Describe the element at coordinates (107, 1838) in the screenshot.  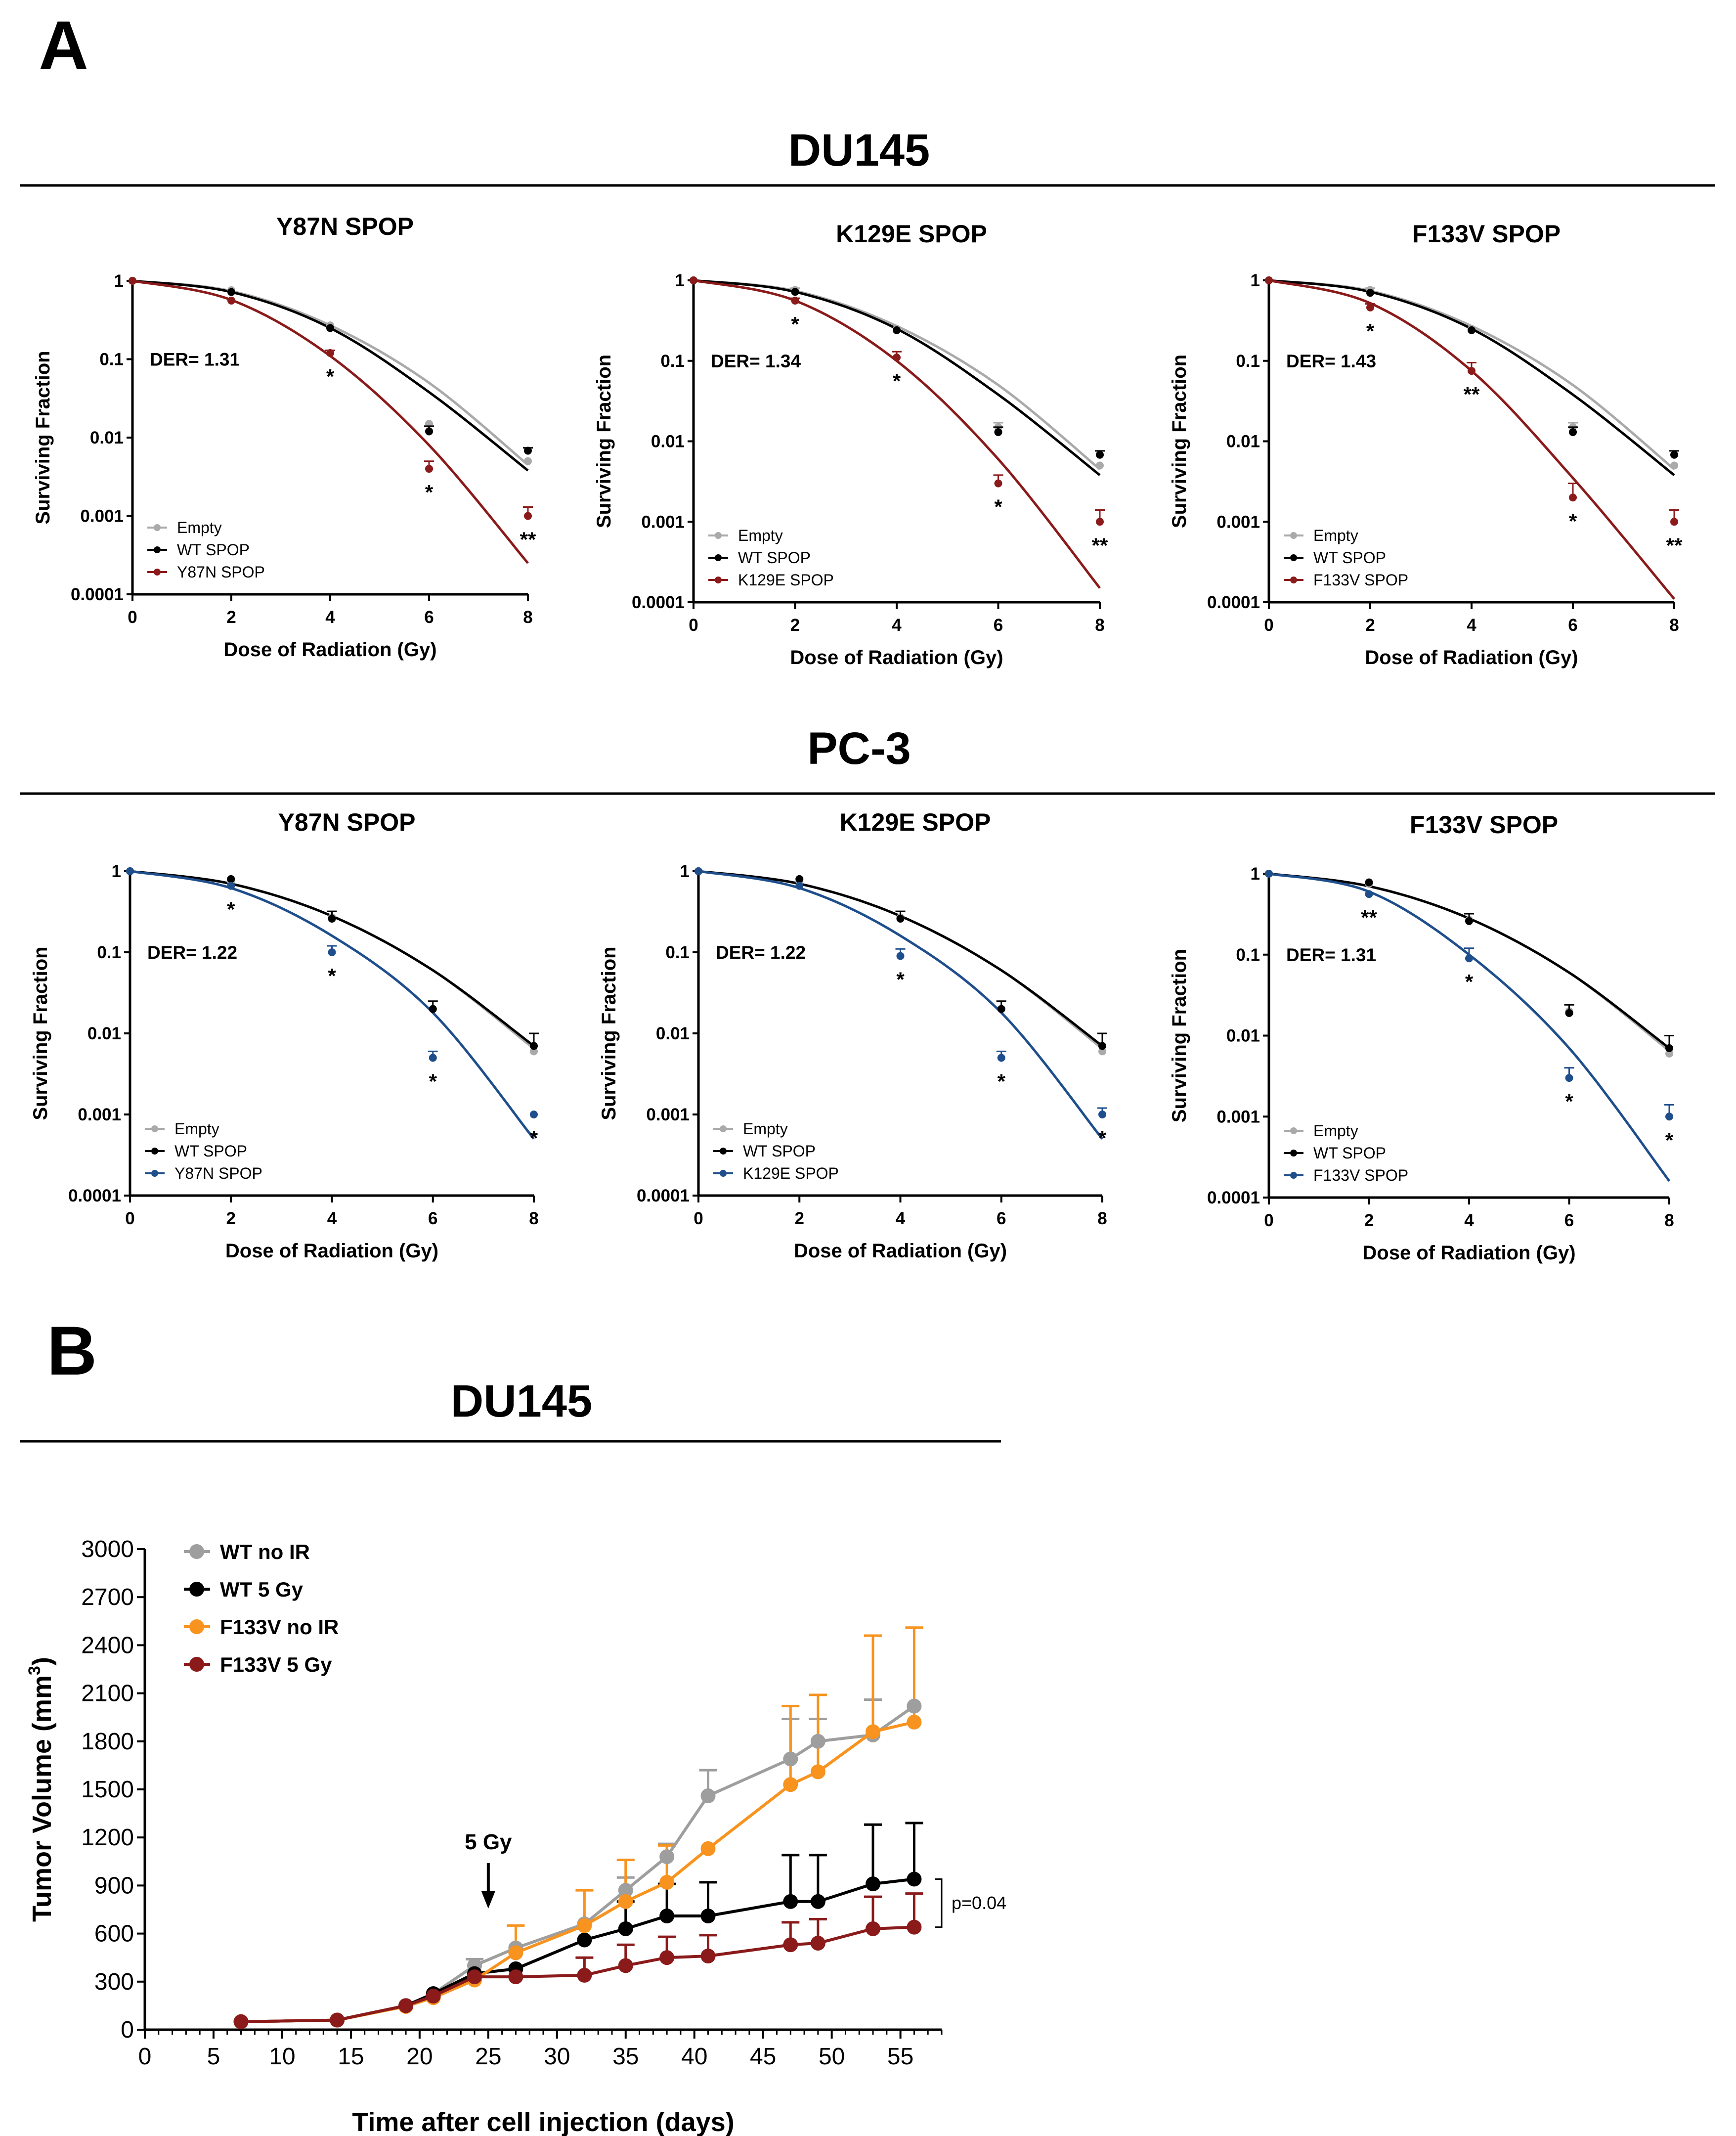
I see `y-tick-label: 1200` at that location.